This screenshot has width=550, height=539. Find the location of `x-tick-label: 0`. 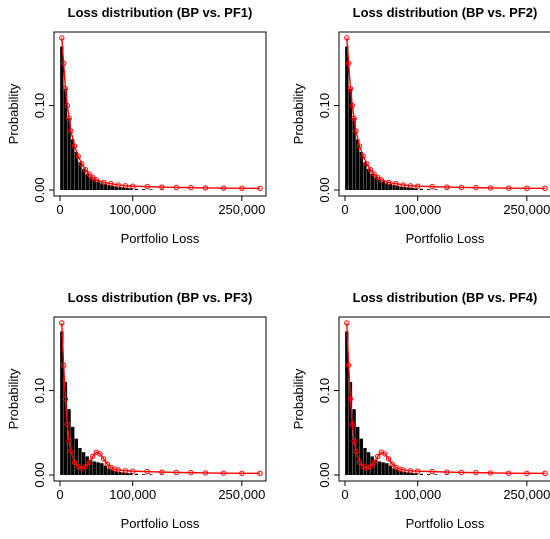

x-tick-label: 0 is located at coordinates (59, 209).